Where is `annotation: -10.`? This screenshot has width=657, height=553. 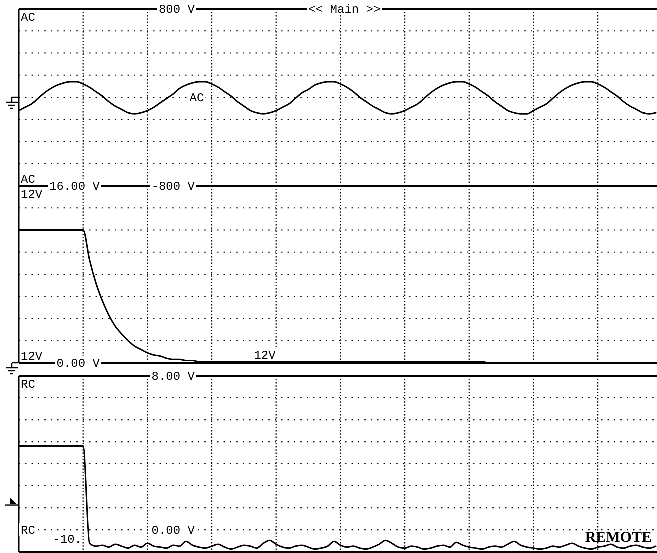 annotation: -10. is located at coordinates (67, 540).